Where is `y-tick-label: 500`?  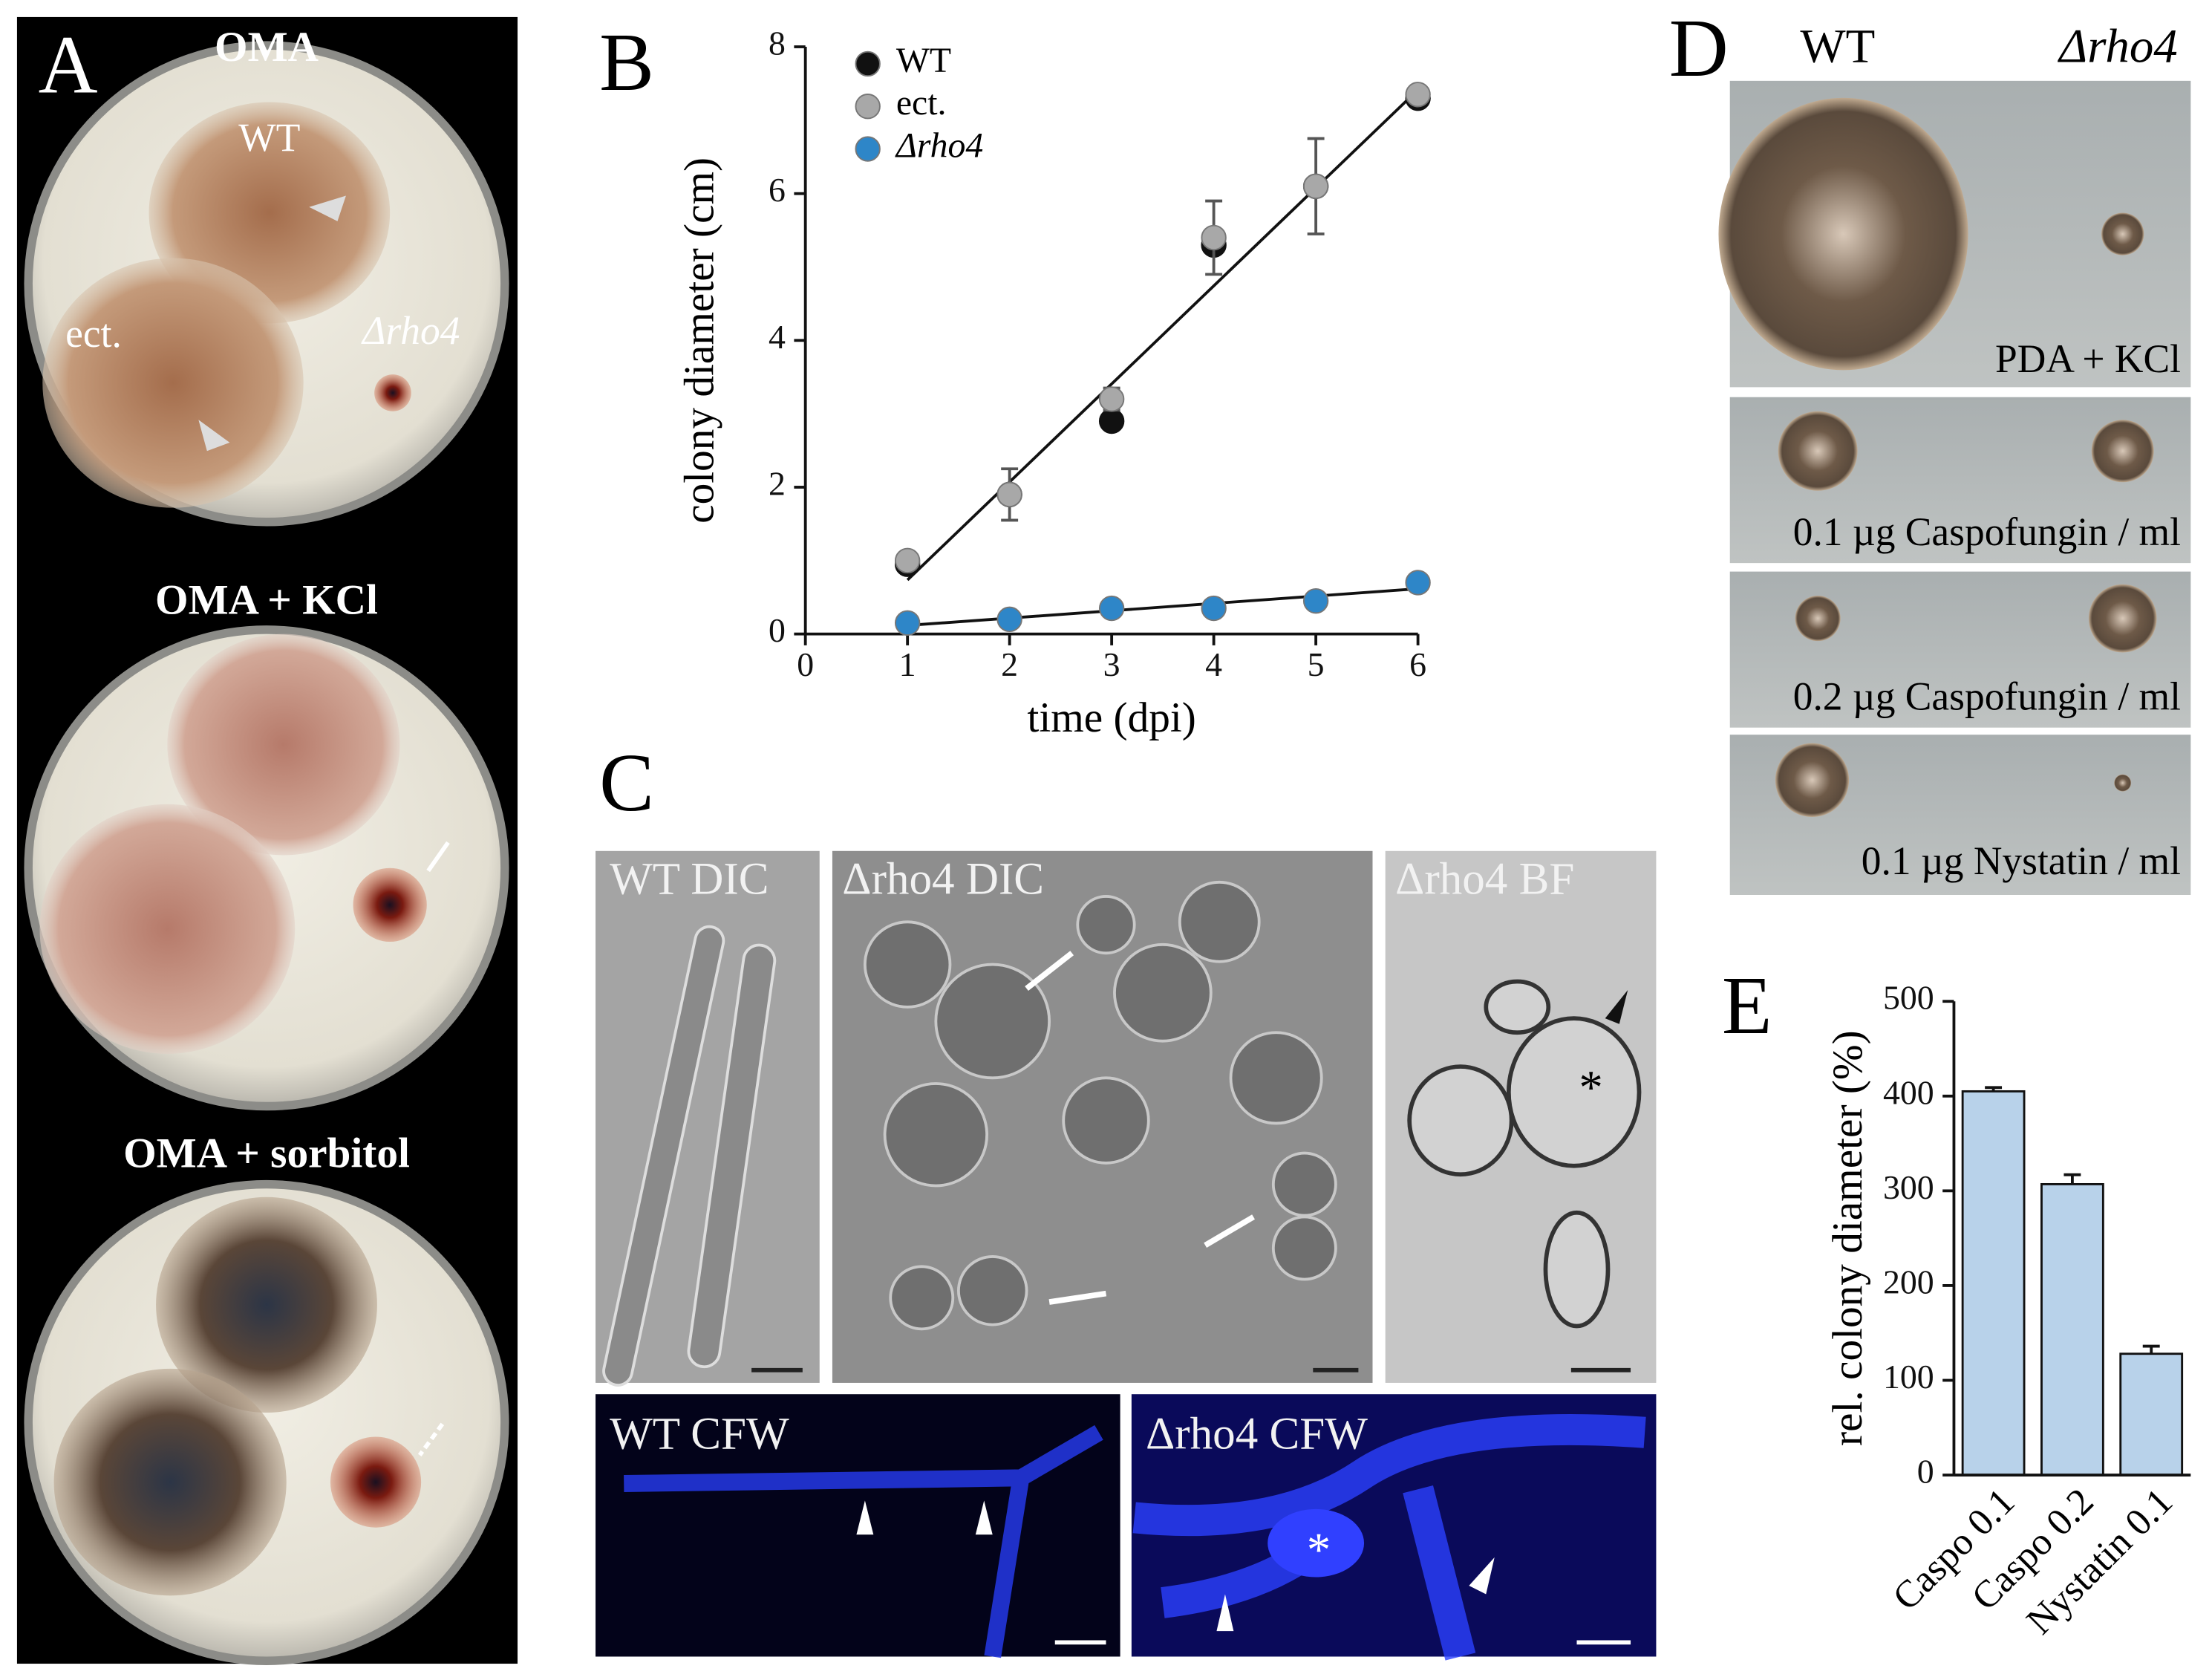 y-tick-label: 500 is located at coordinates (1909, 998).